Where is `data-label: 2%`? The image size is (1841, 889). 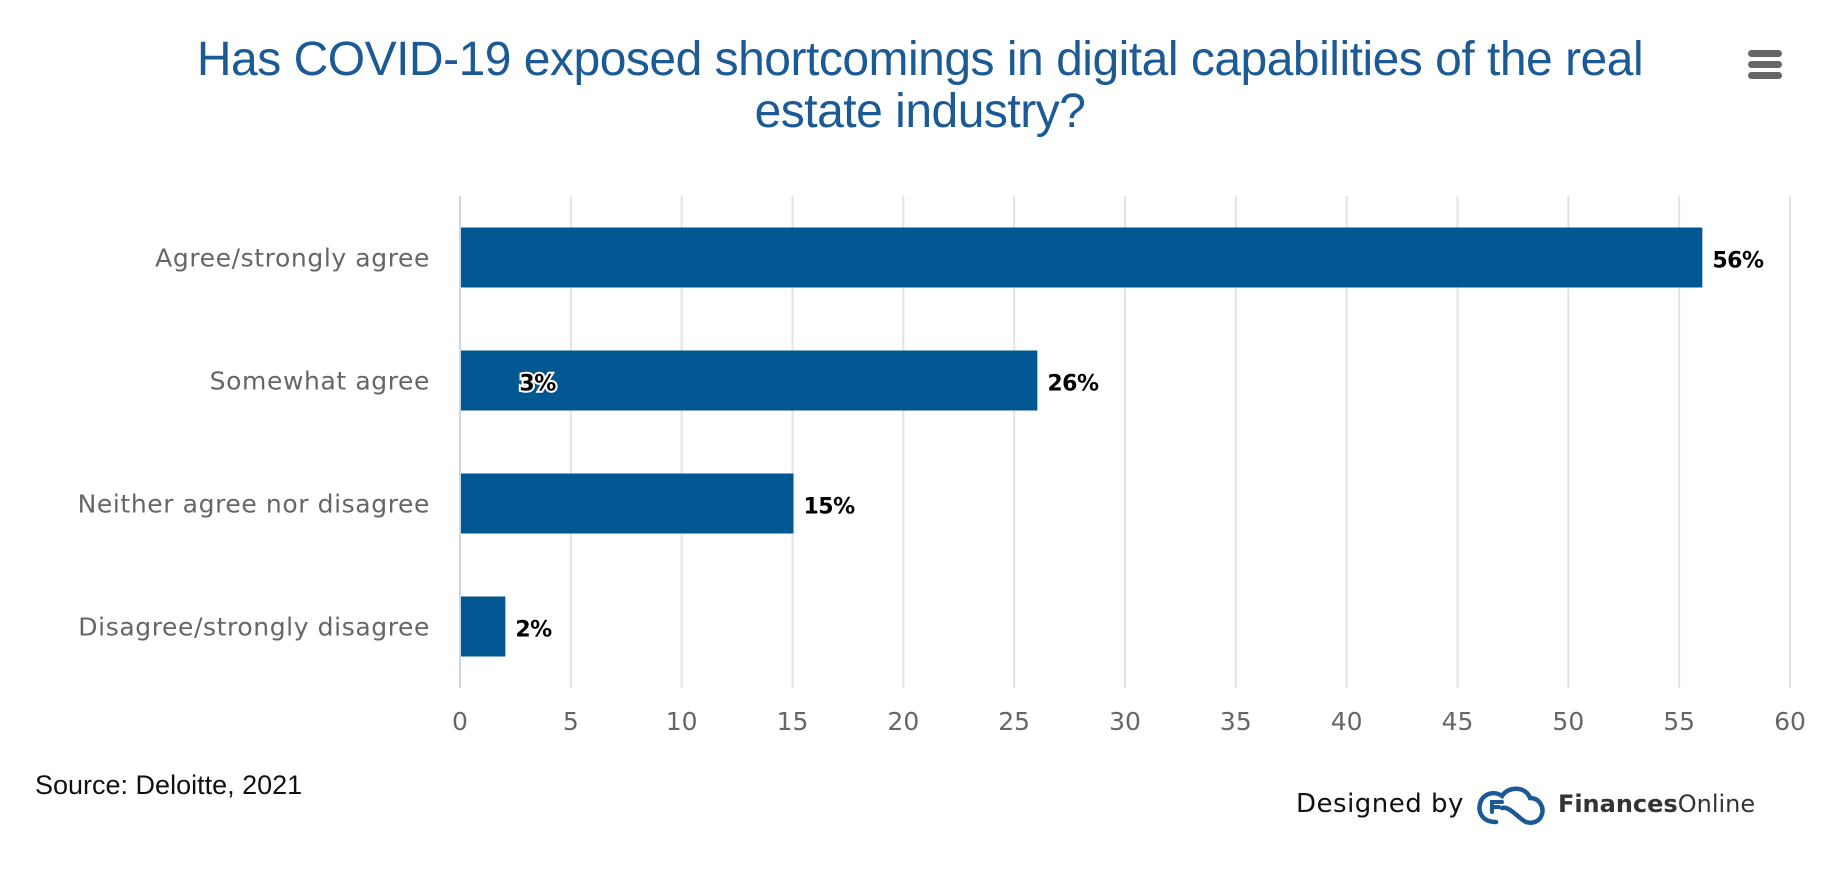 data-label: 2% is located at coordinates (533, 630).